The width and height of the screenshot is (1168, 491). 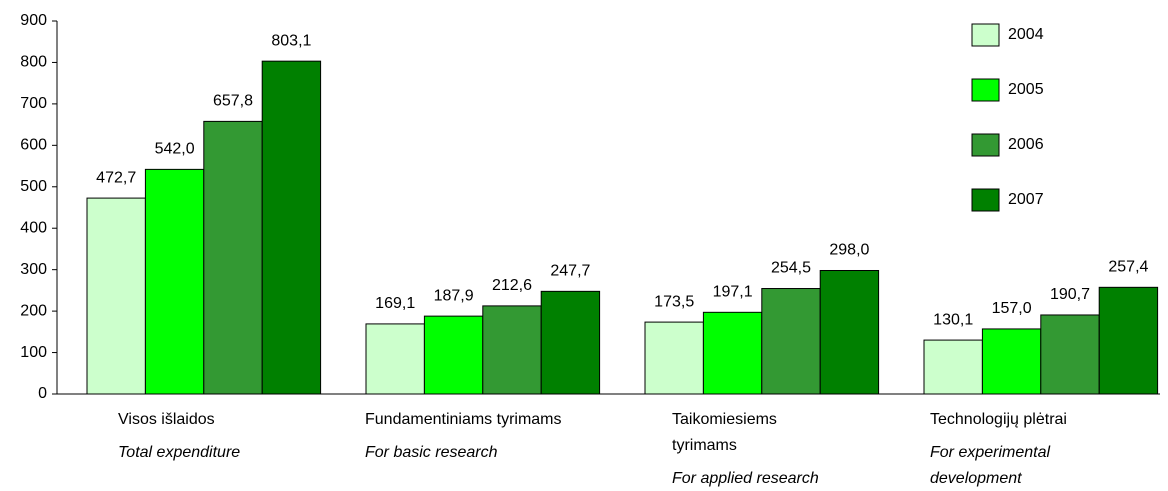 I want to click on value-label: 157,0, so click(x=1012, y=308).